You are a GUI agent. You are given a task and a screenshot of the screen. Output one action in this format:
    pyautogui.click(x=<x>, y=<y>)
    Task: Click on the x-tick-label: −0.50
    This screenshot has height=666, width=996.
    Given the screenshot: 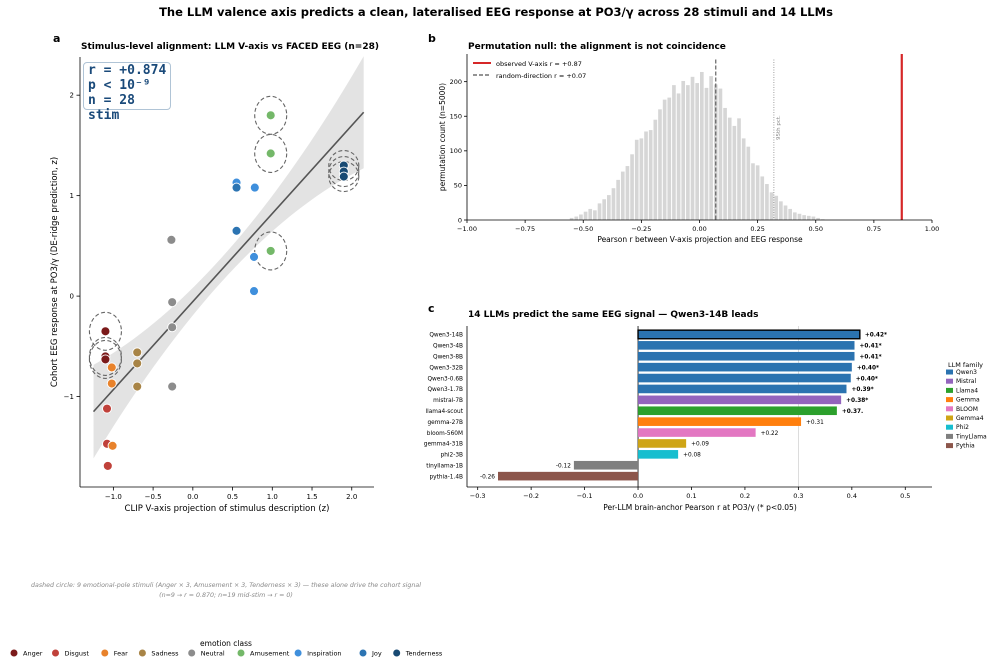 What is the action you would take?
    pyautogui.click(x=583, y=229)
    